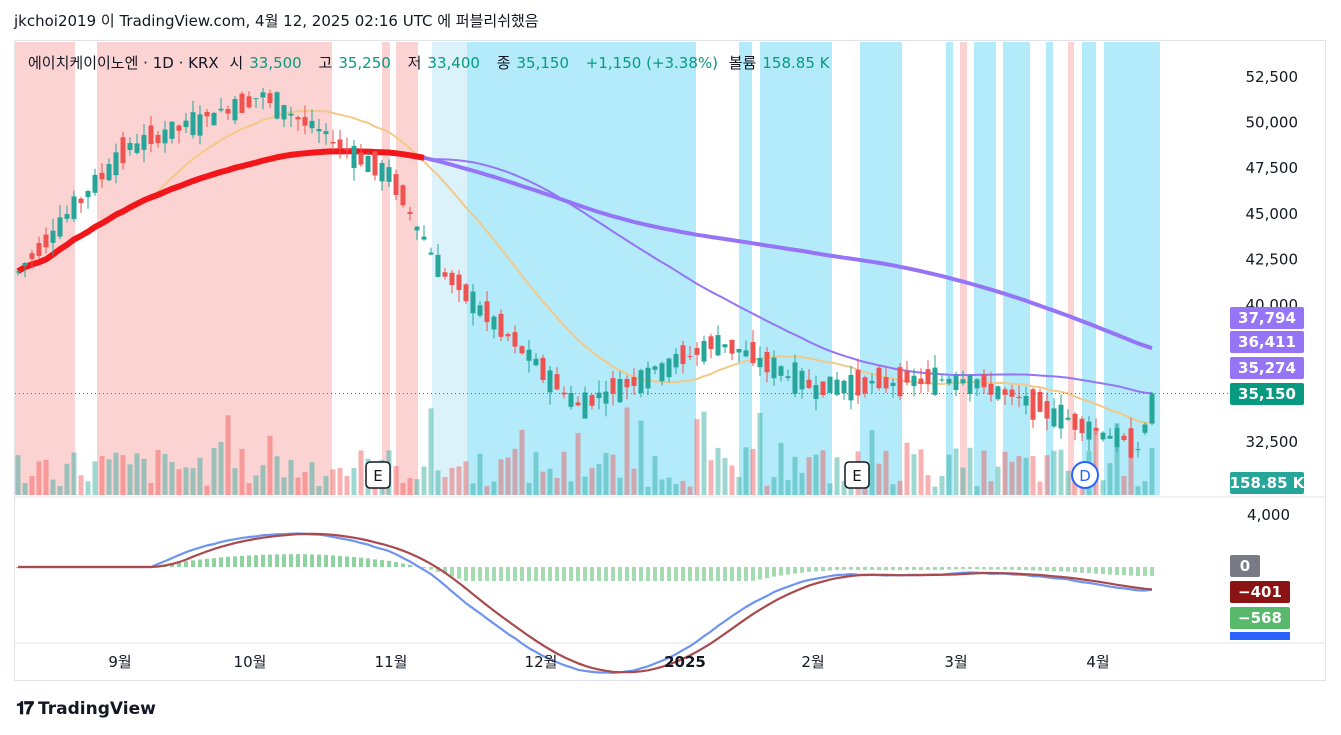 The image size is (1341, 735). What do you see at coordinates (857, 475) in the screenshot?
I see `earnings-marker-box` at bounding box center [857, 475].